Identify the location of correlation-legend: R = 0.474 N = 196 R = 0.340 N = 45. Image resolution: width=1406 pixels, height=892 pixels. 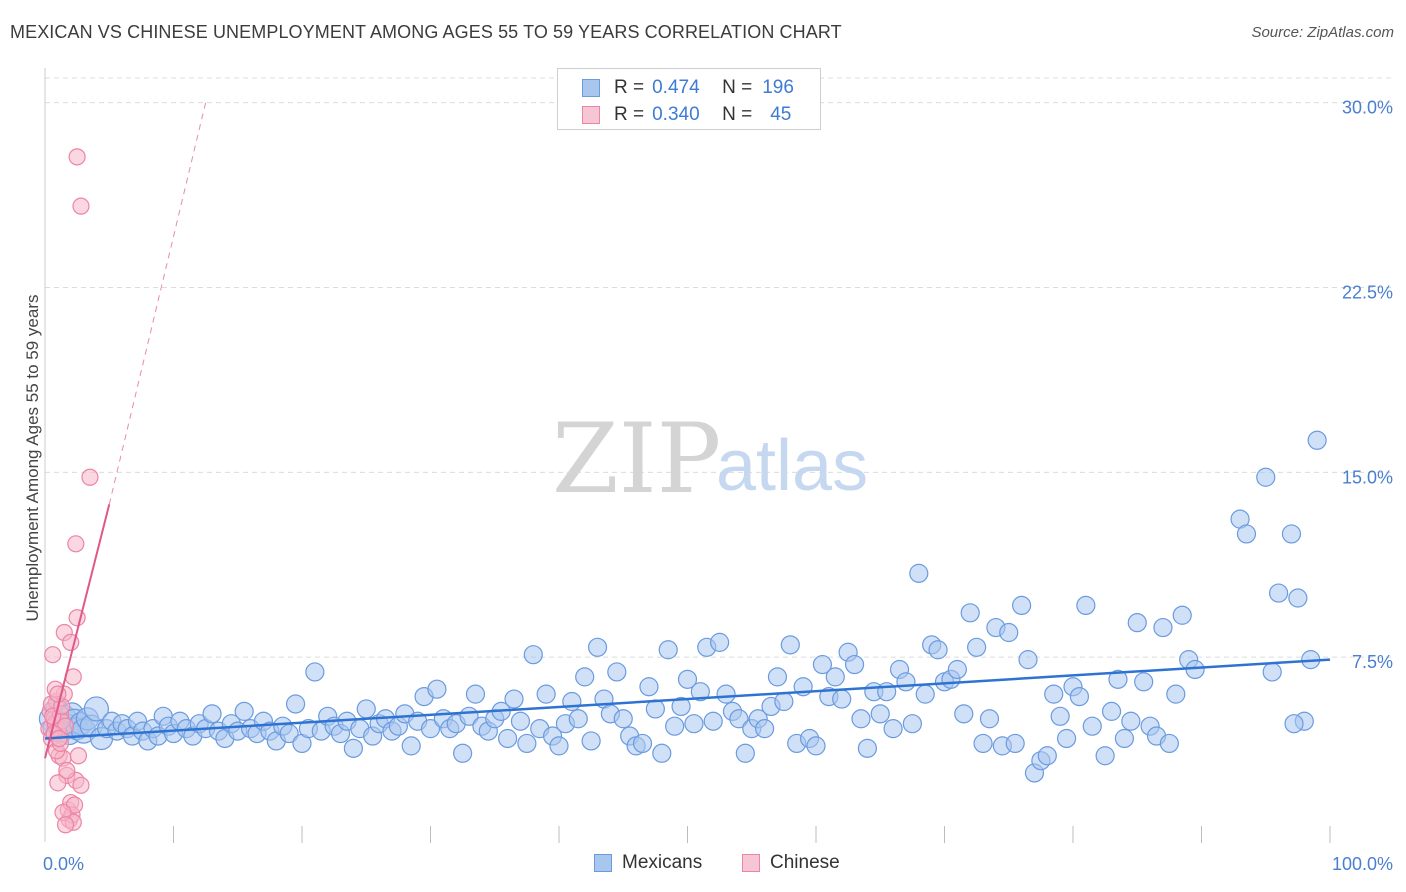
(689, 99).